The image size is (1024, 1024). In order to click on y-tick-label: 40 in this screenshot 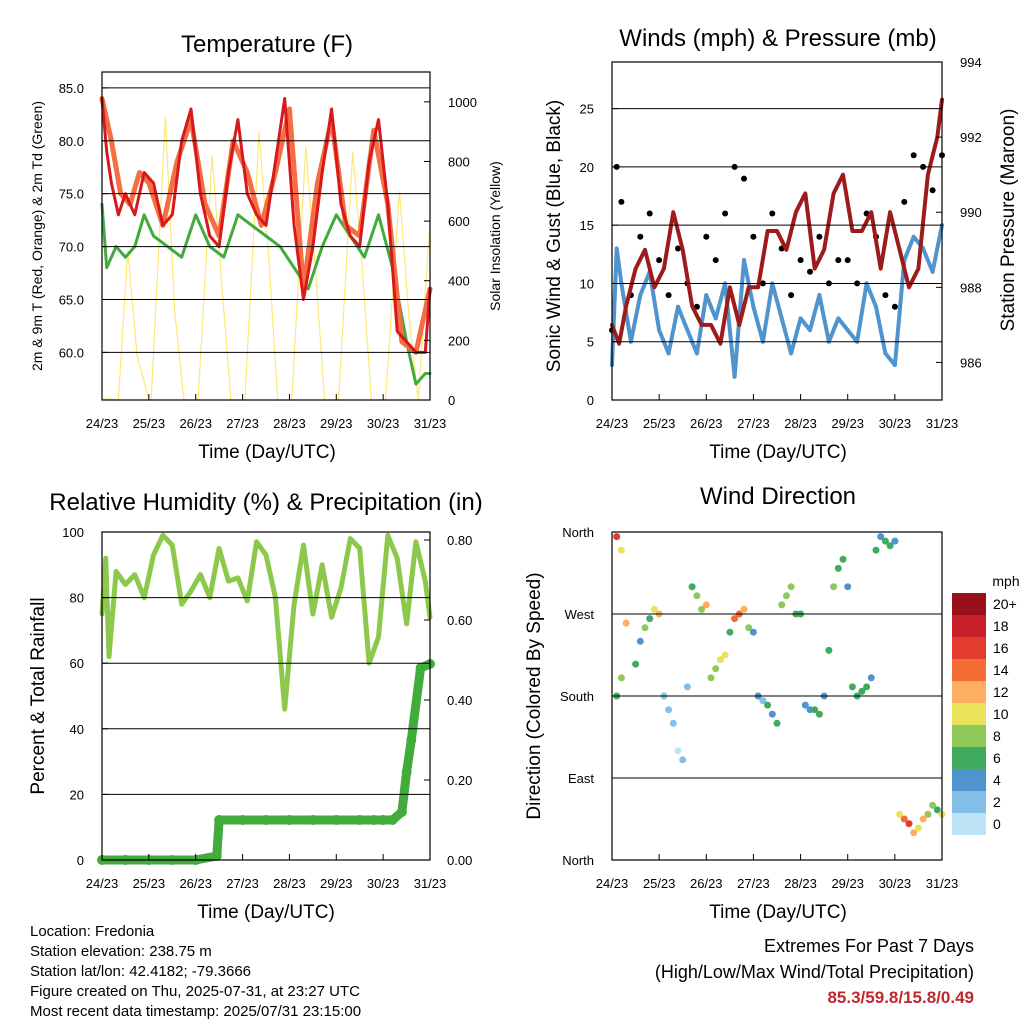, I will do `click(77, 729)`.